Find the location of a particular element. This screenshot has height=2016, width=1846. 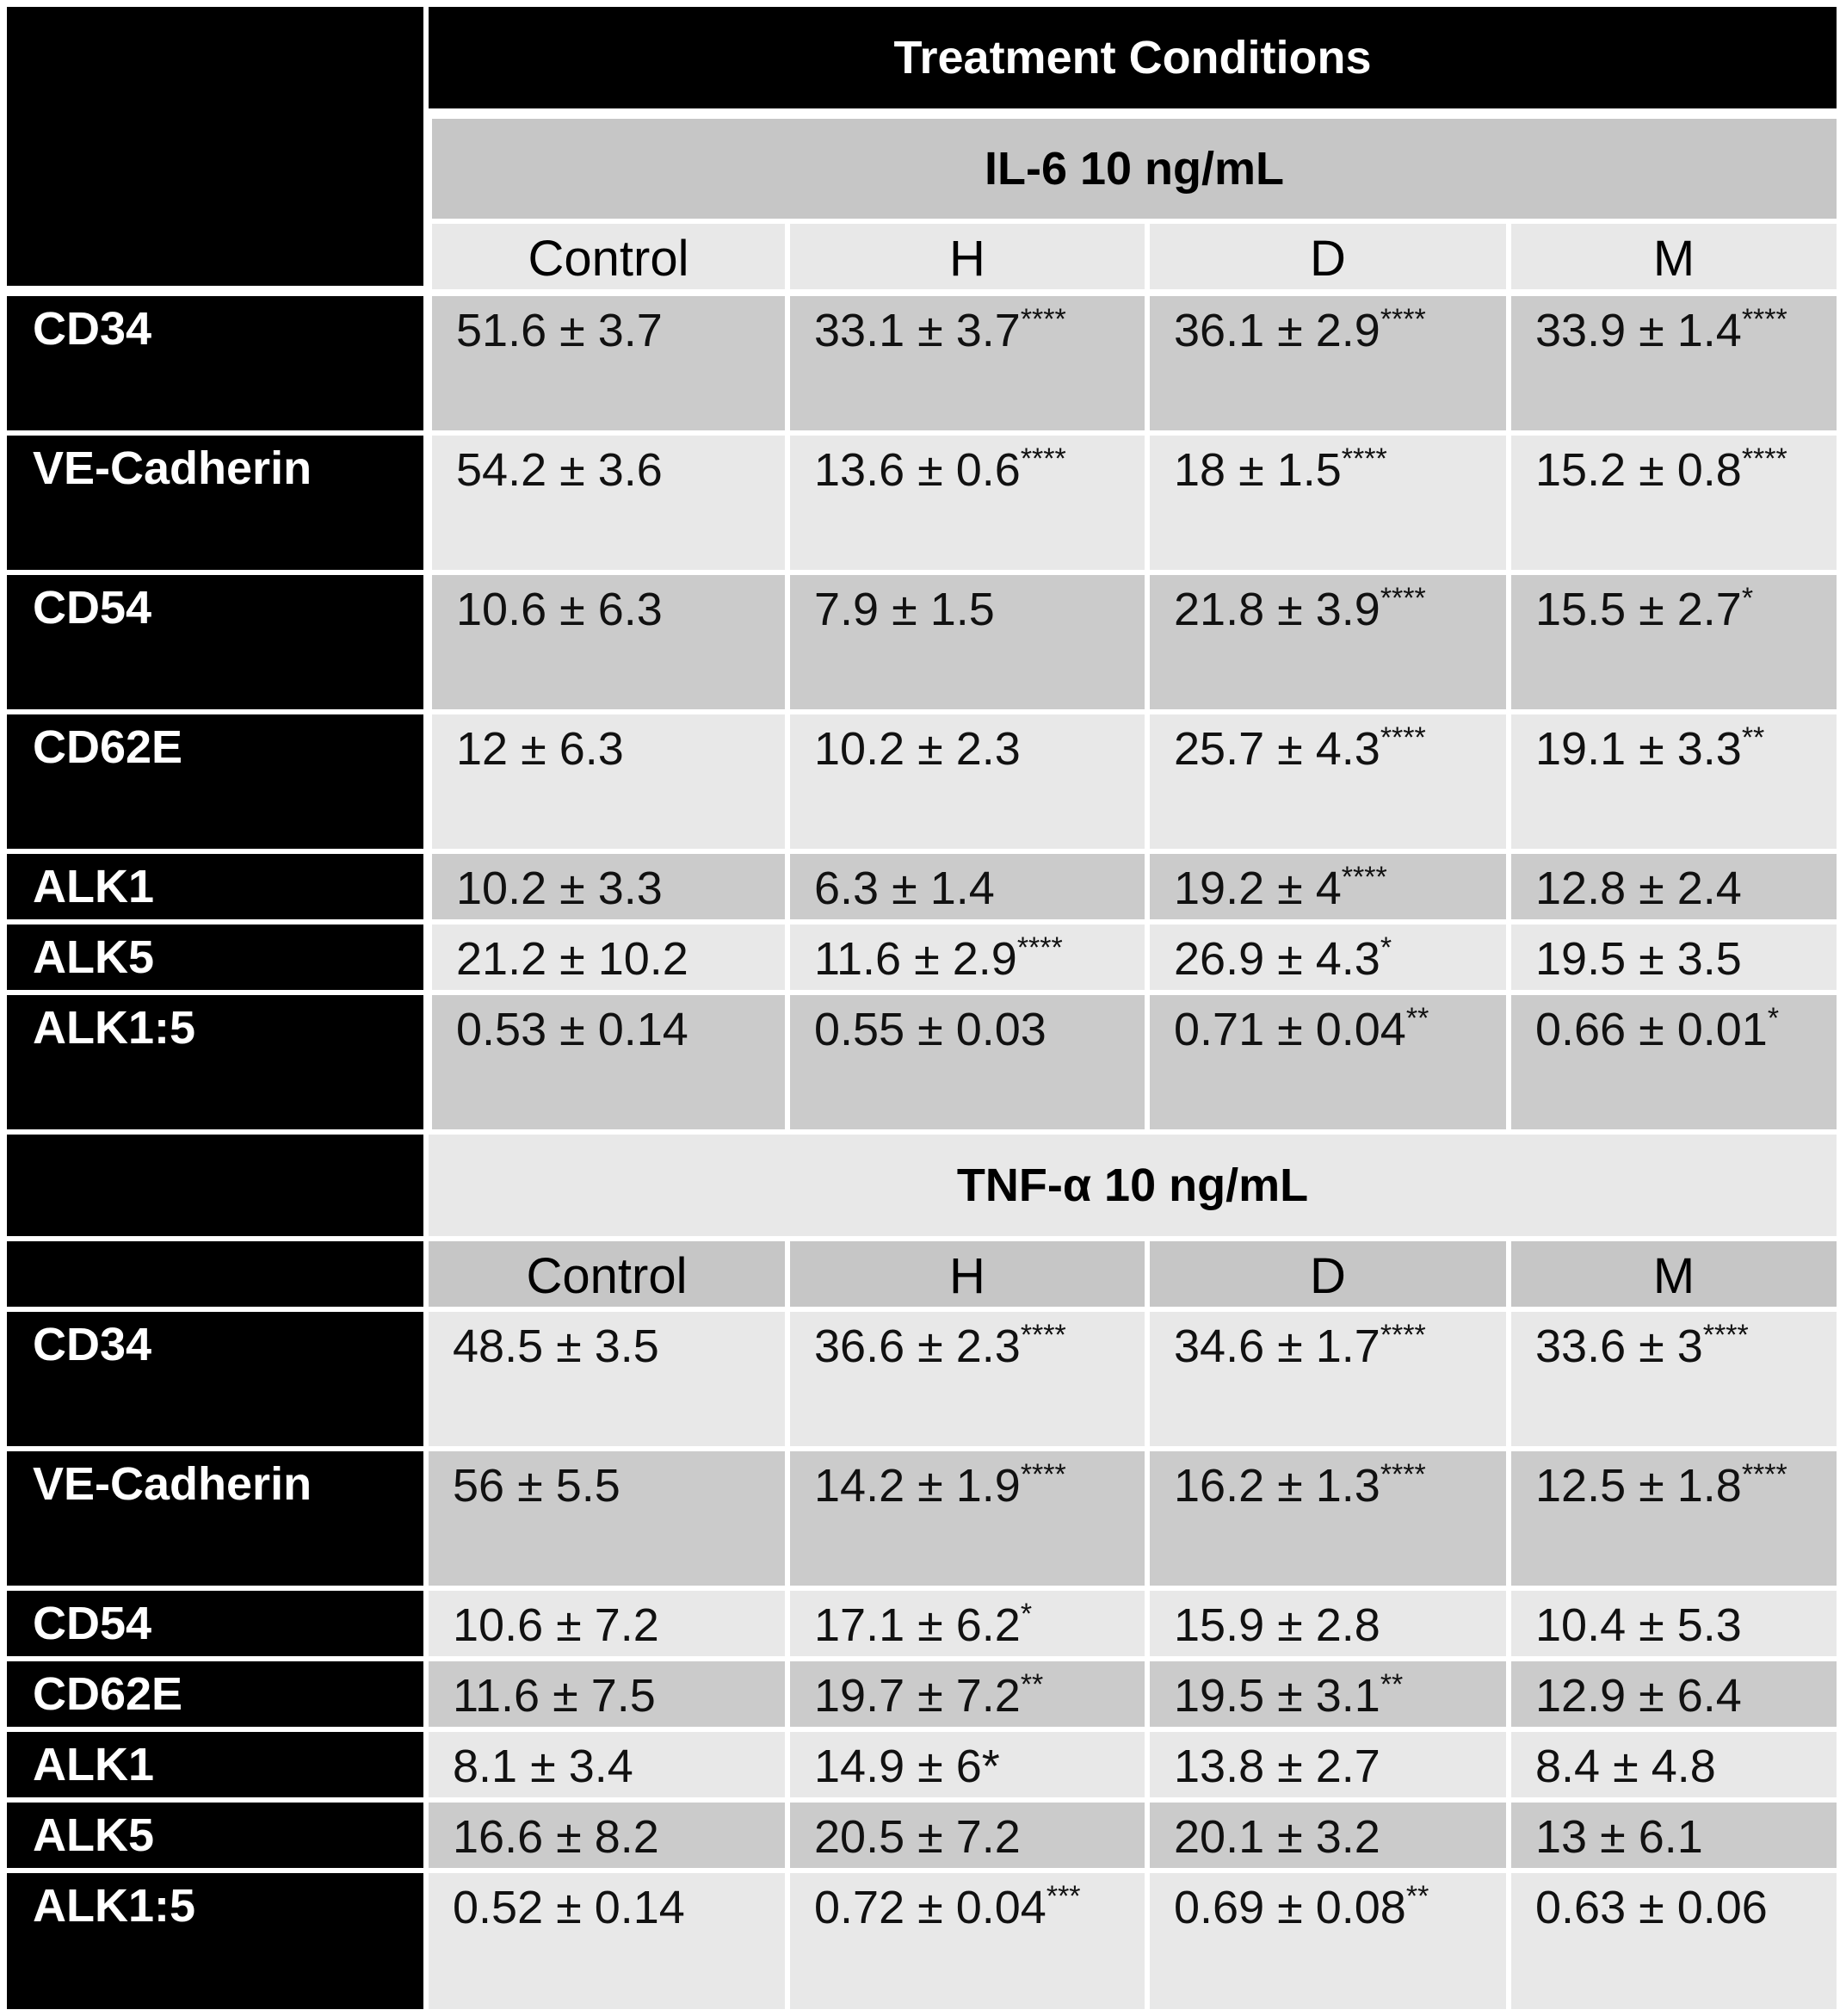

table-cell: 8.1 ± 3.4 is located at coordinates (607, 1765).